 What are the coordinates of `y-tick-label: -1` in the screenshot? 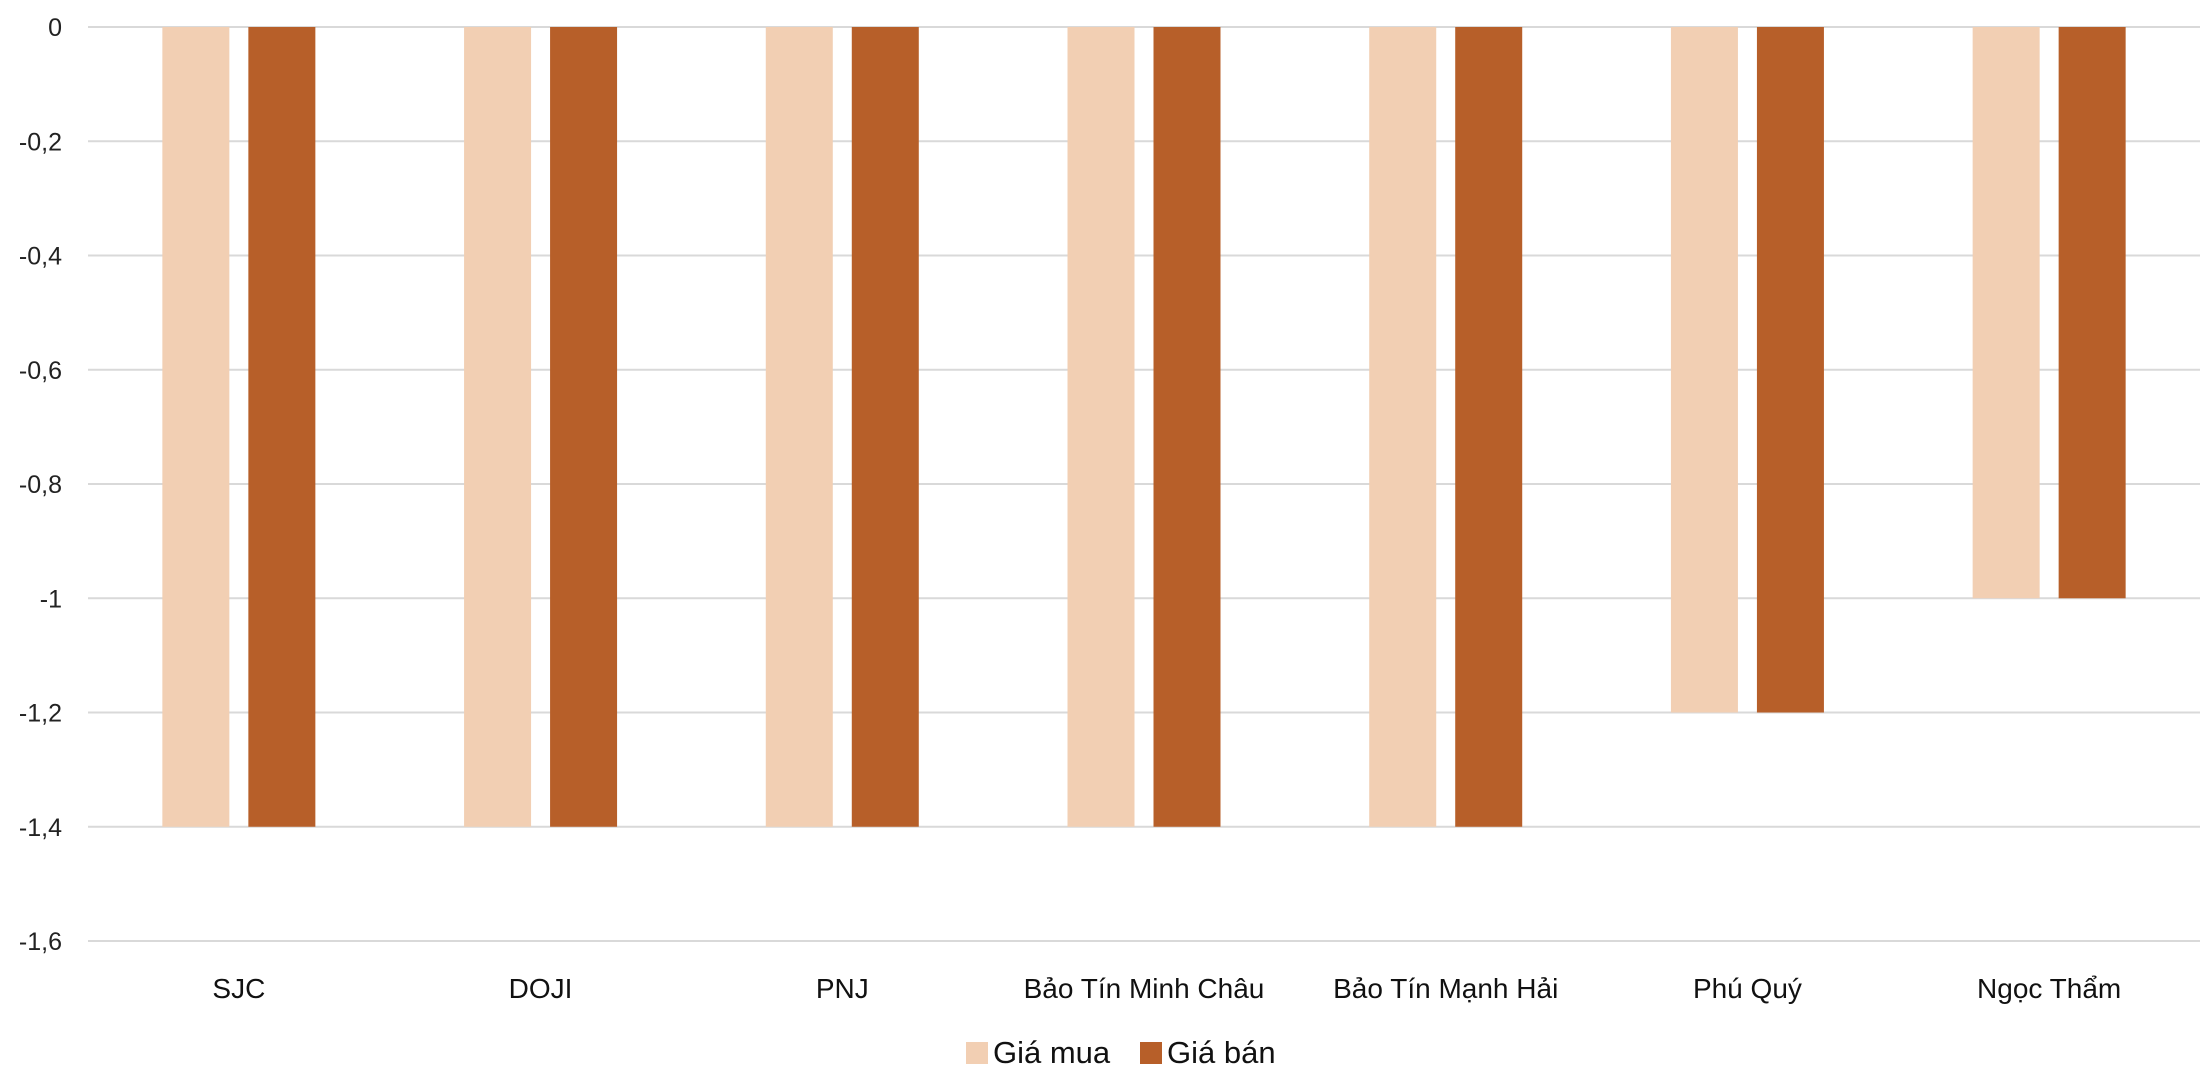 It's located at (51, 599).